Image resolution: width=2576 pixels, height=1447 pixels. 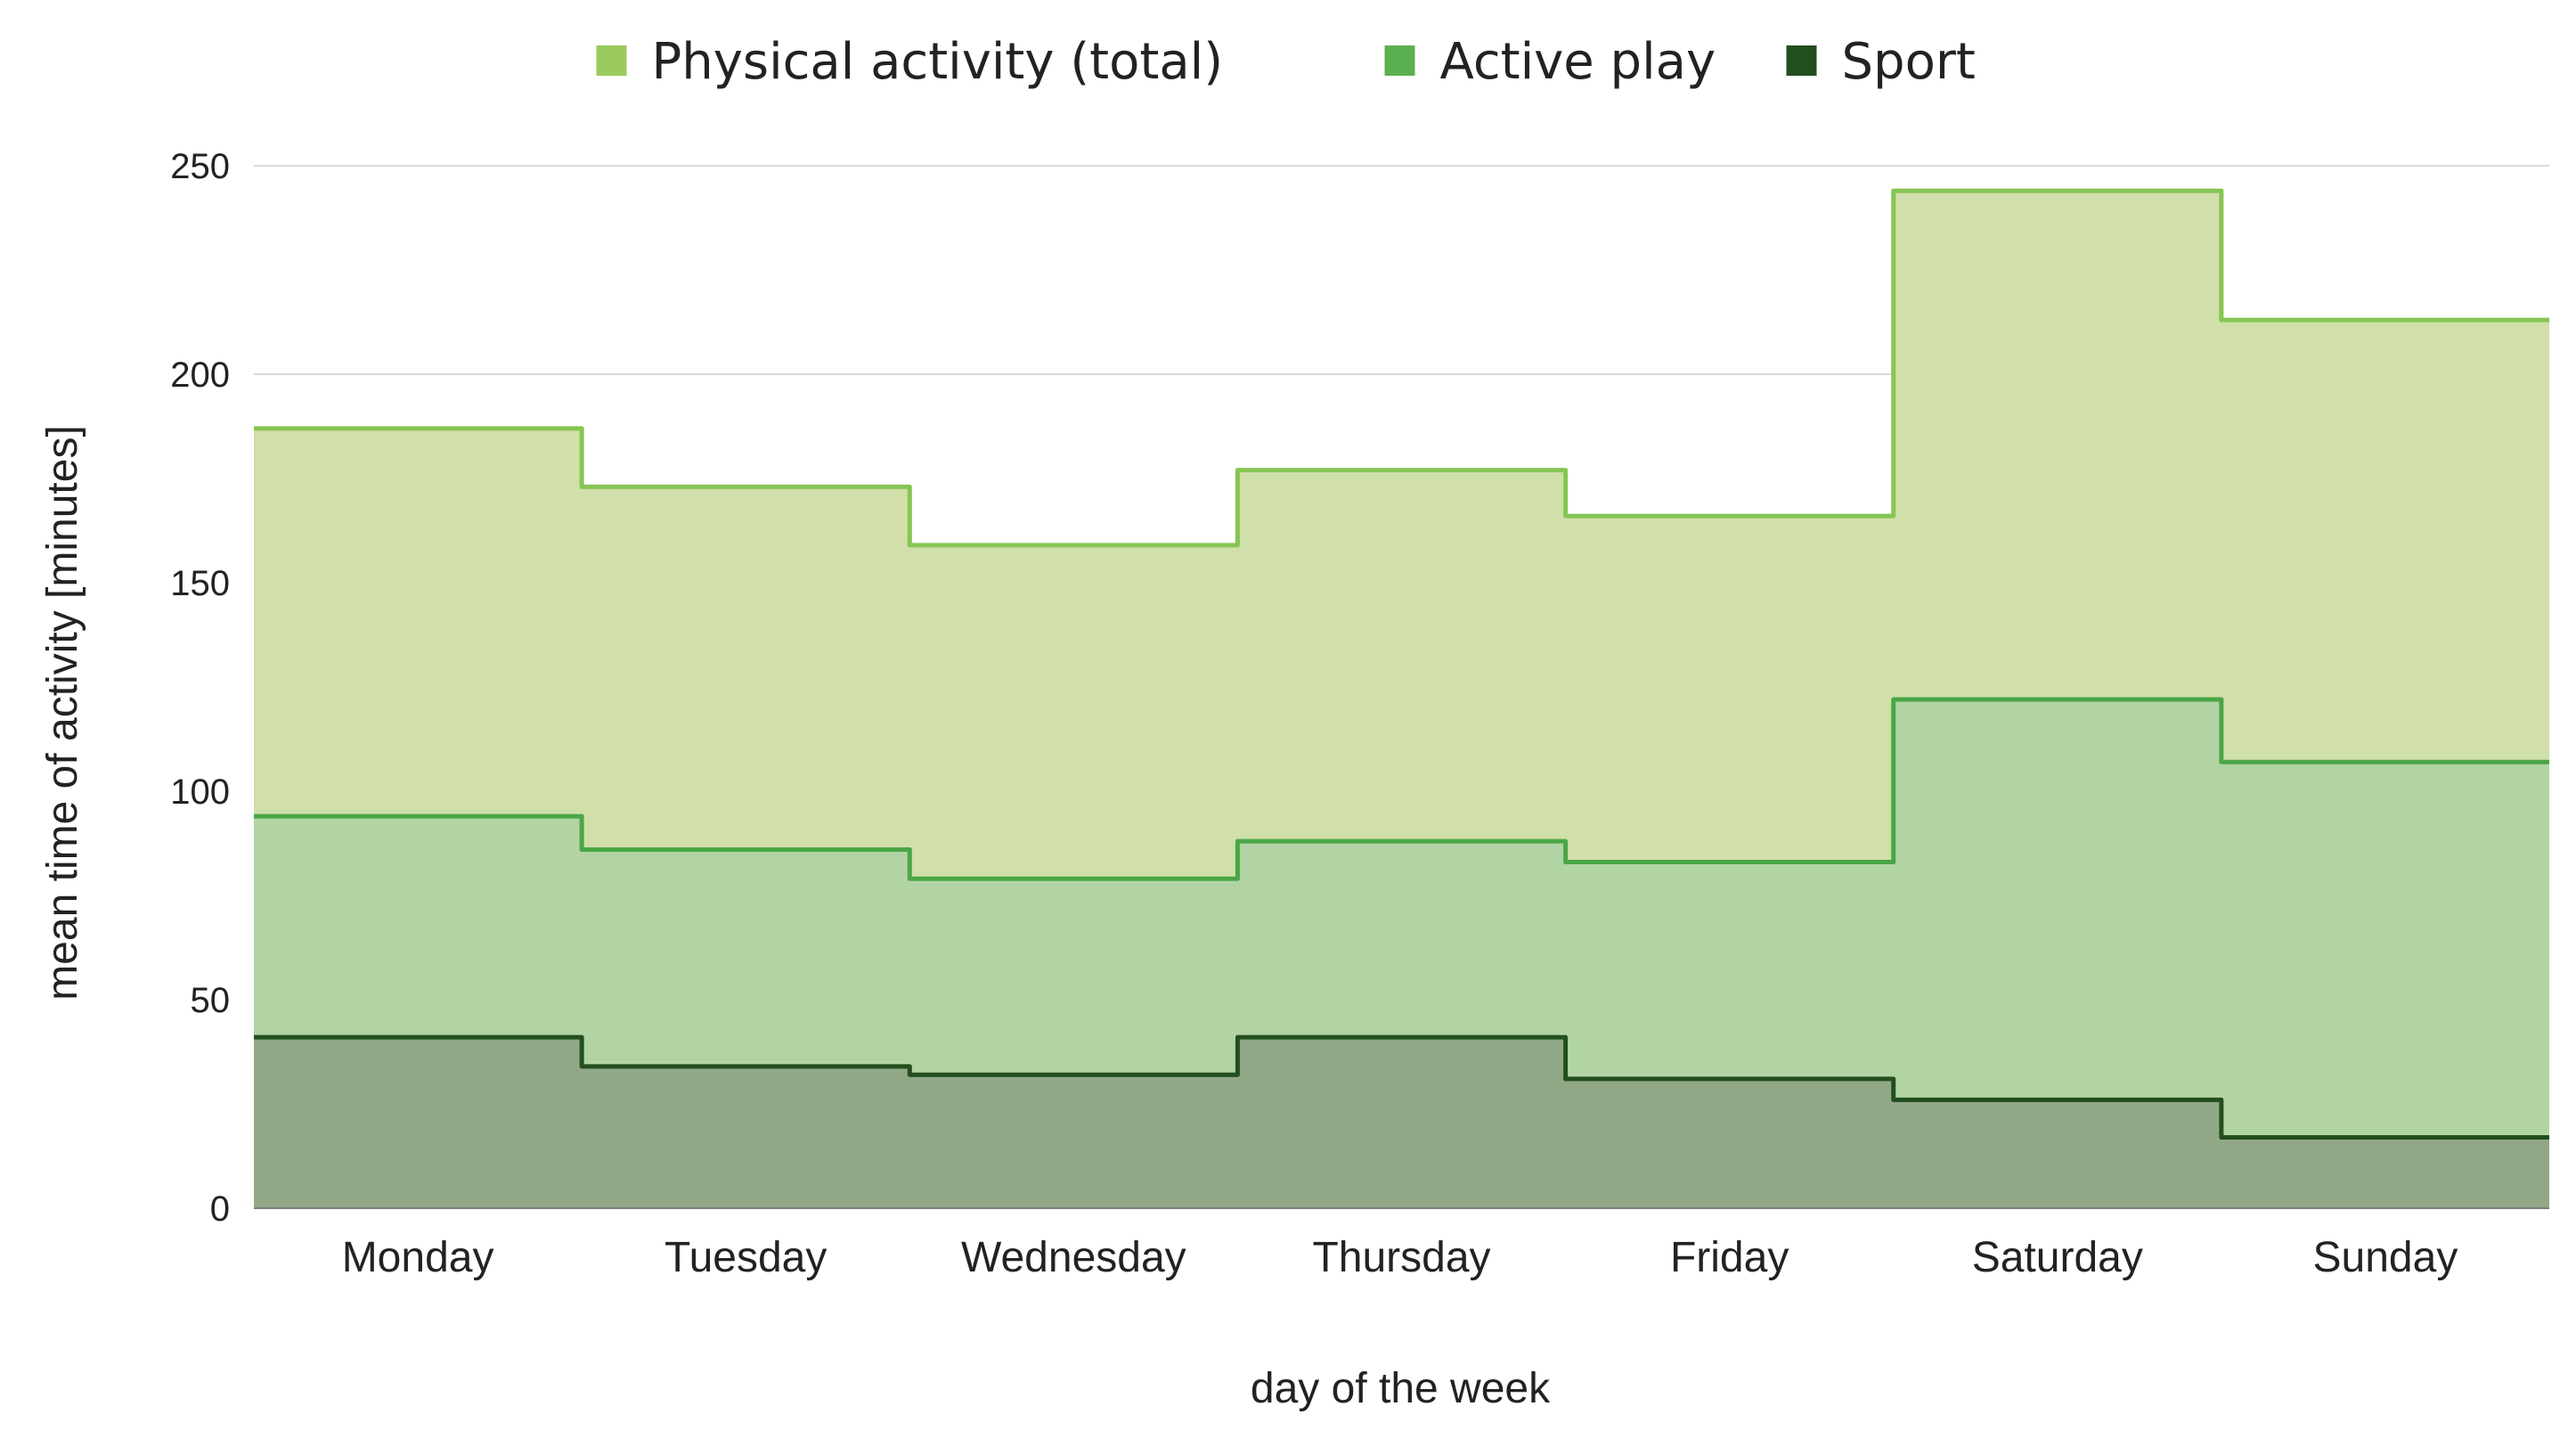 I want to click on y-tick-label: 250, so click(x=200, y=166).